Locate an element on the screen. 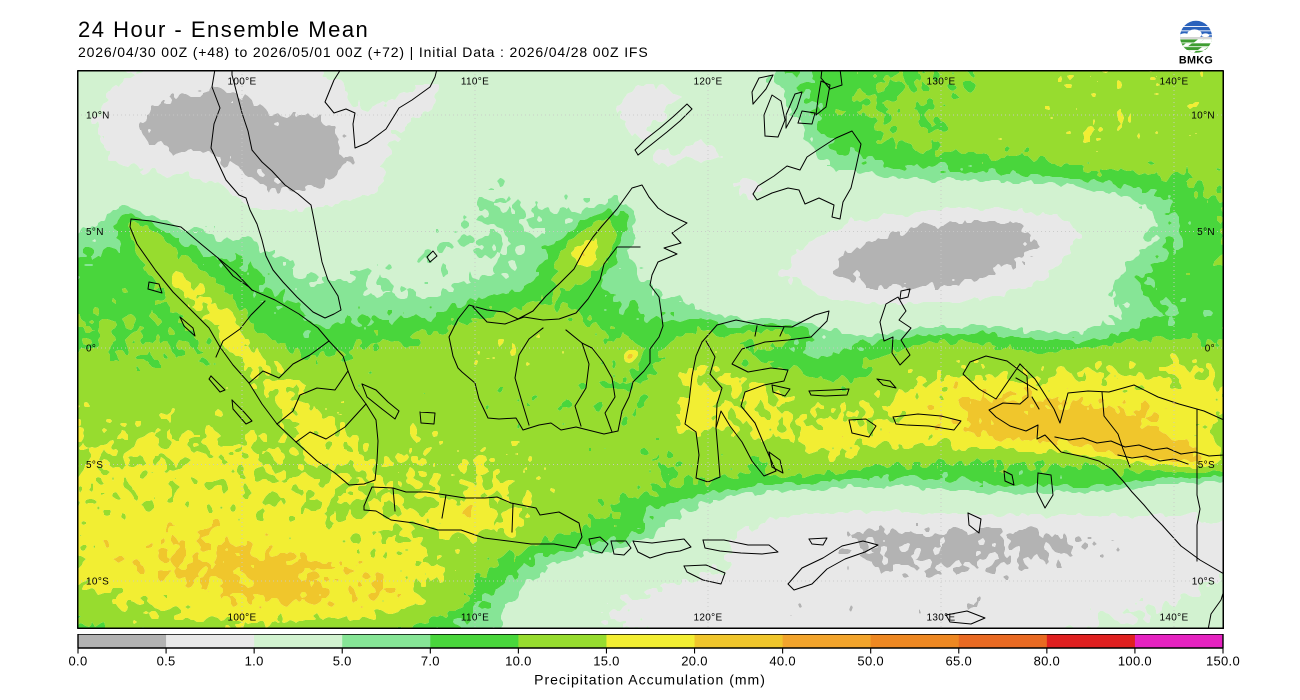 This screenshot has width=1300, height=700. svg-text: 40.0 is located at coordinates (782, 661).